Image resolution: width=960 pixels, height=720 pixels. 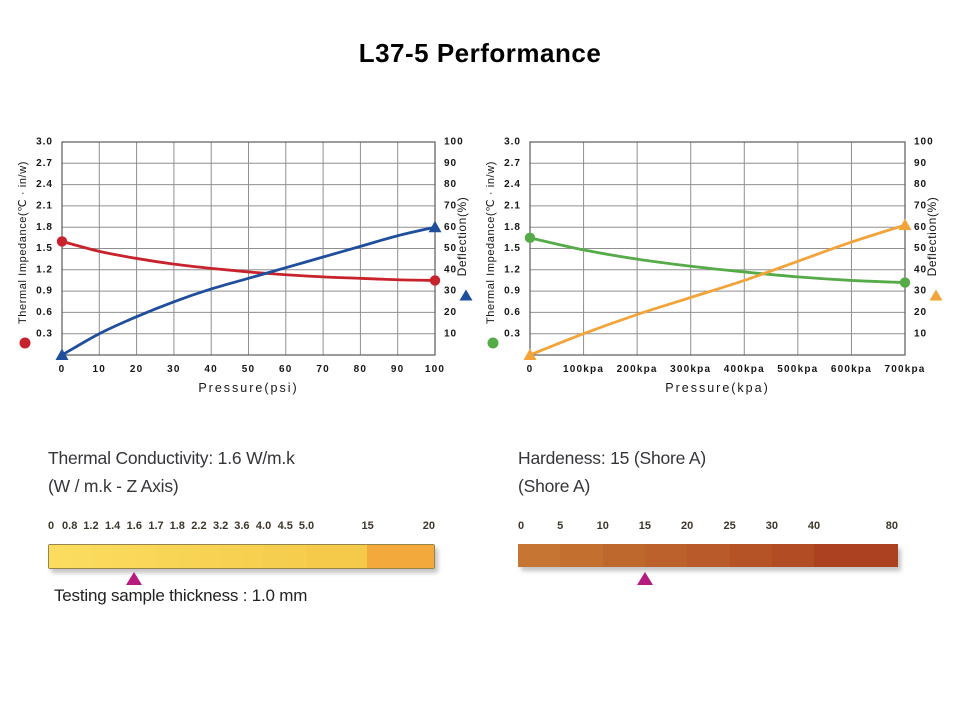 I want to click on left-axis-title: Thermal Impedance(℃ · in/w), so click(x=23, y=242).